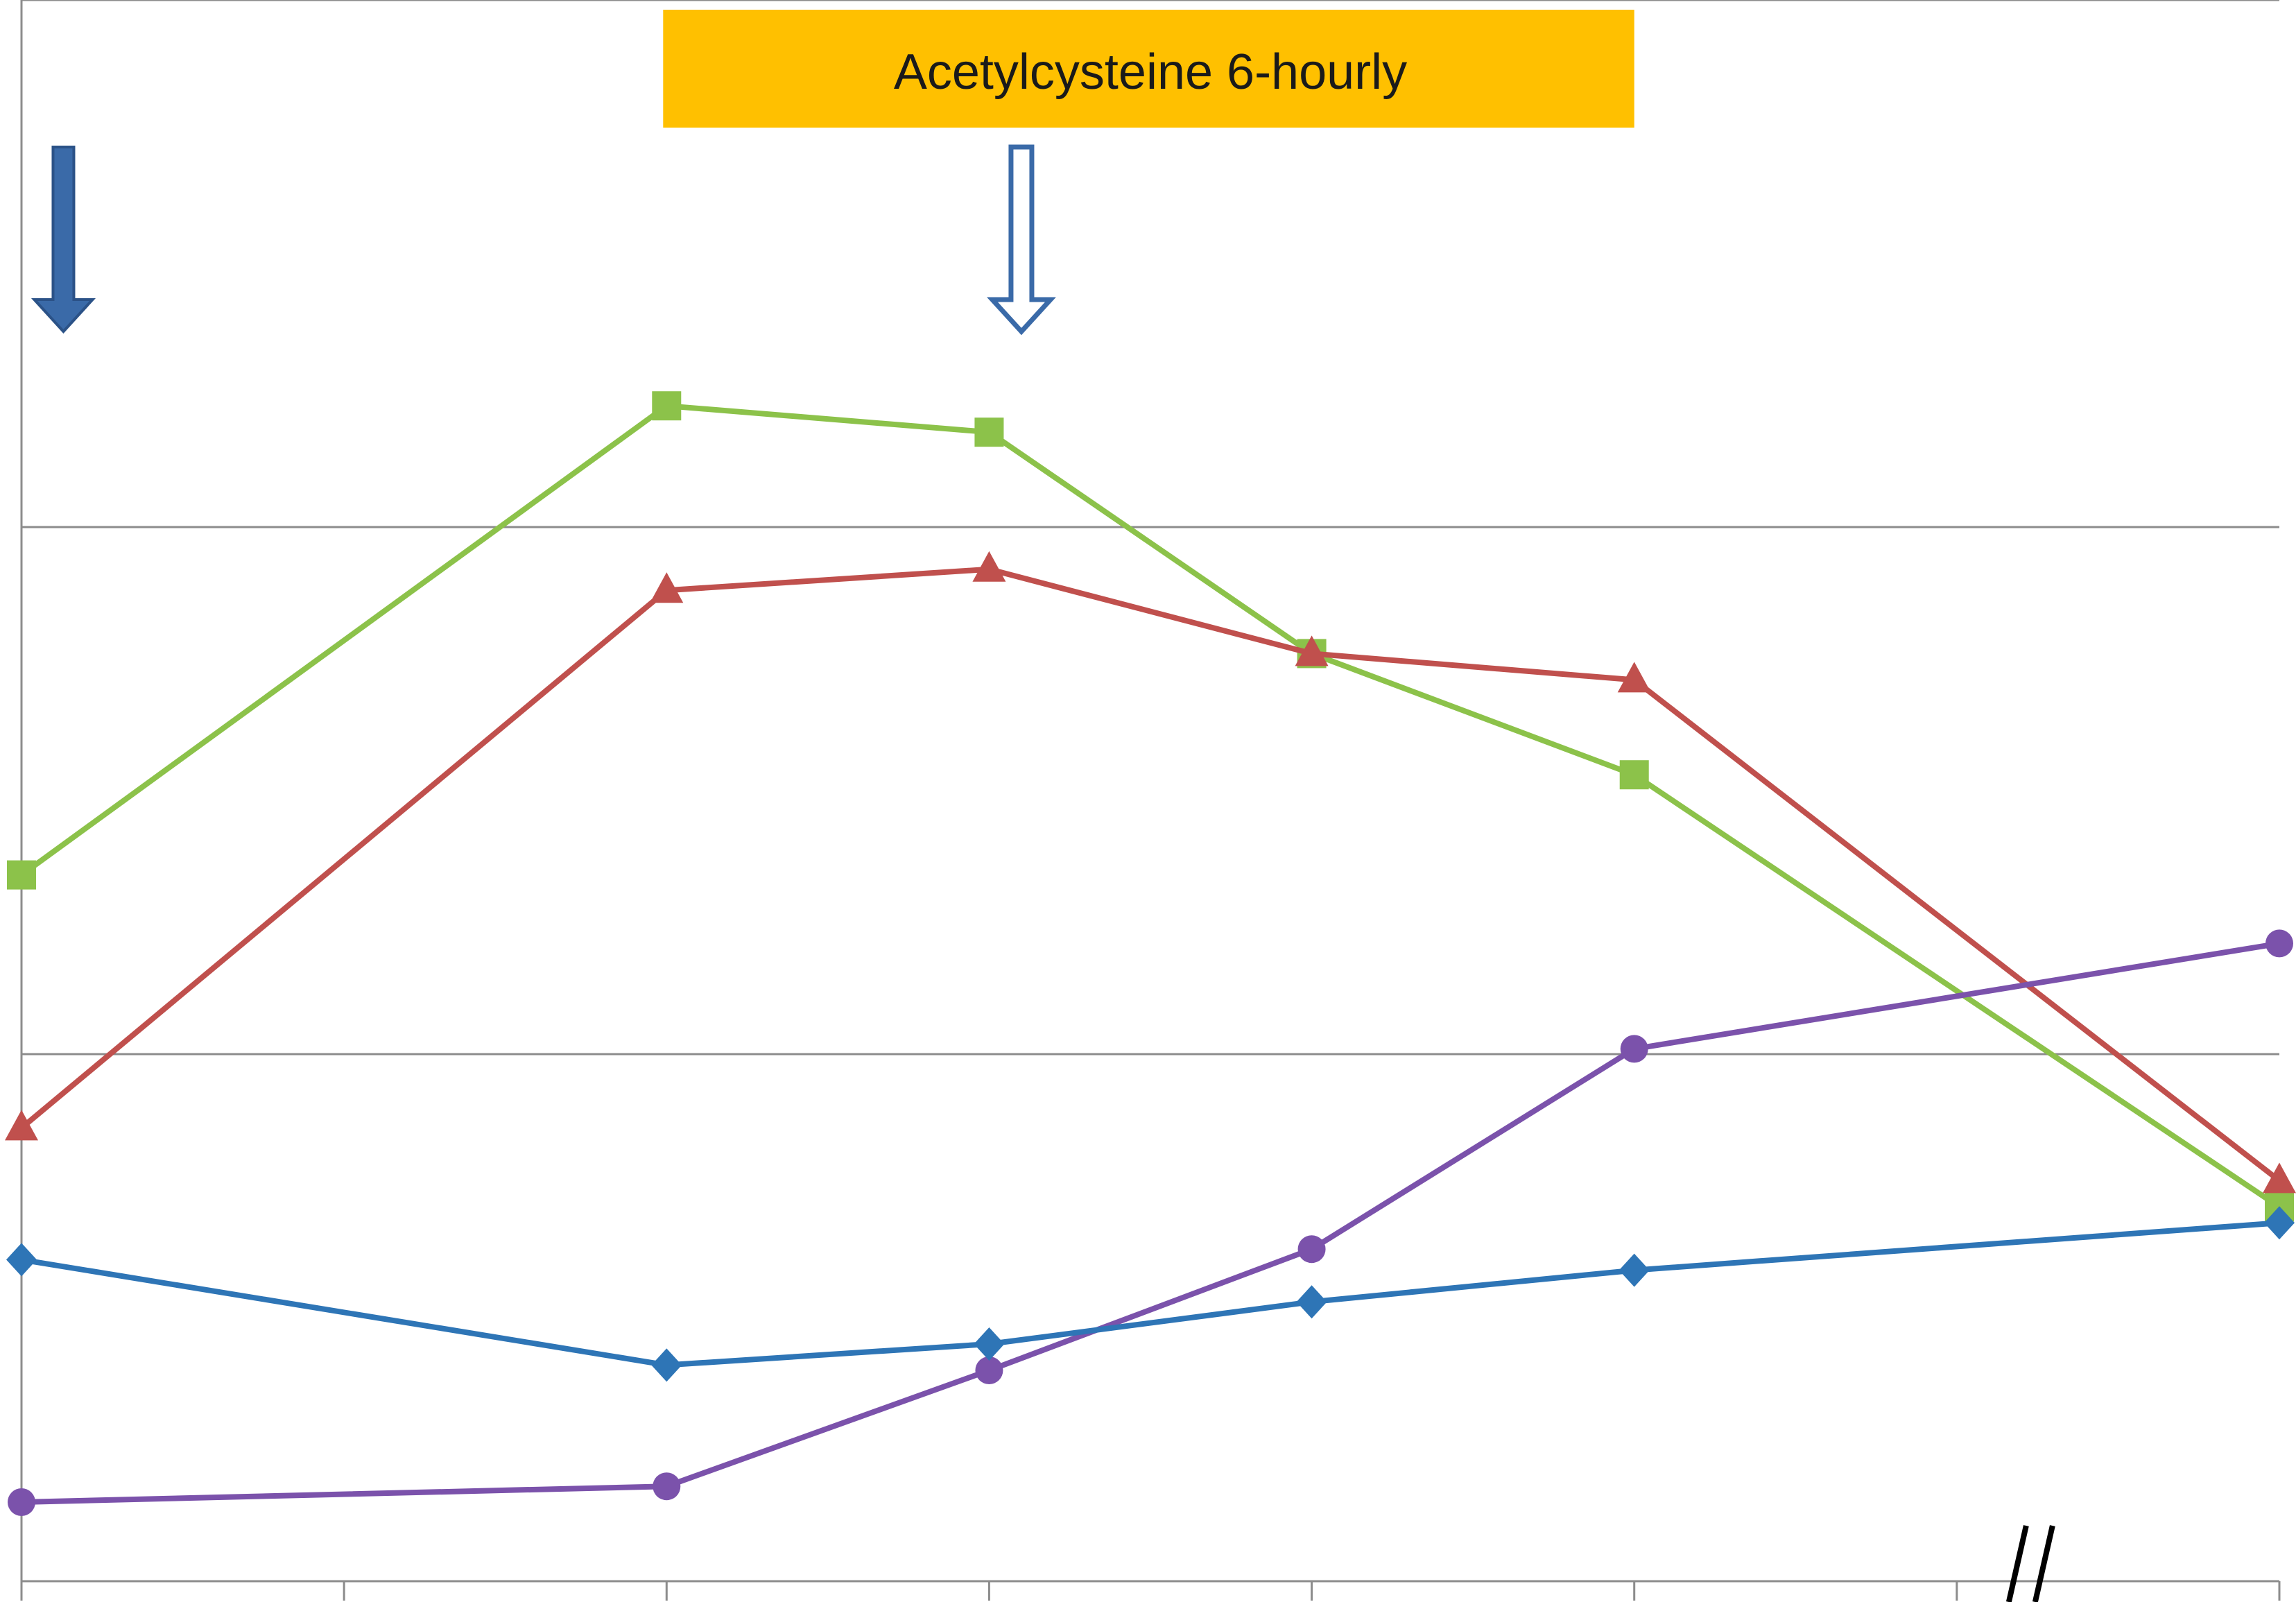 Image resolution: width=2296 pixels, height=1602 pixels. What do you see at coordinates (63, 240) in the screenshot?
I see `filled-arrow` at bounding box center [63, 240].